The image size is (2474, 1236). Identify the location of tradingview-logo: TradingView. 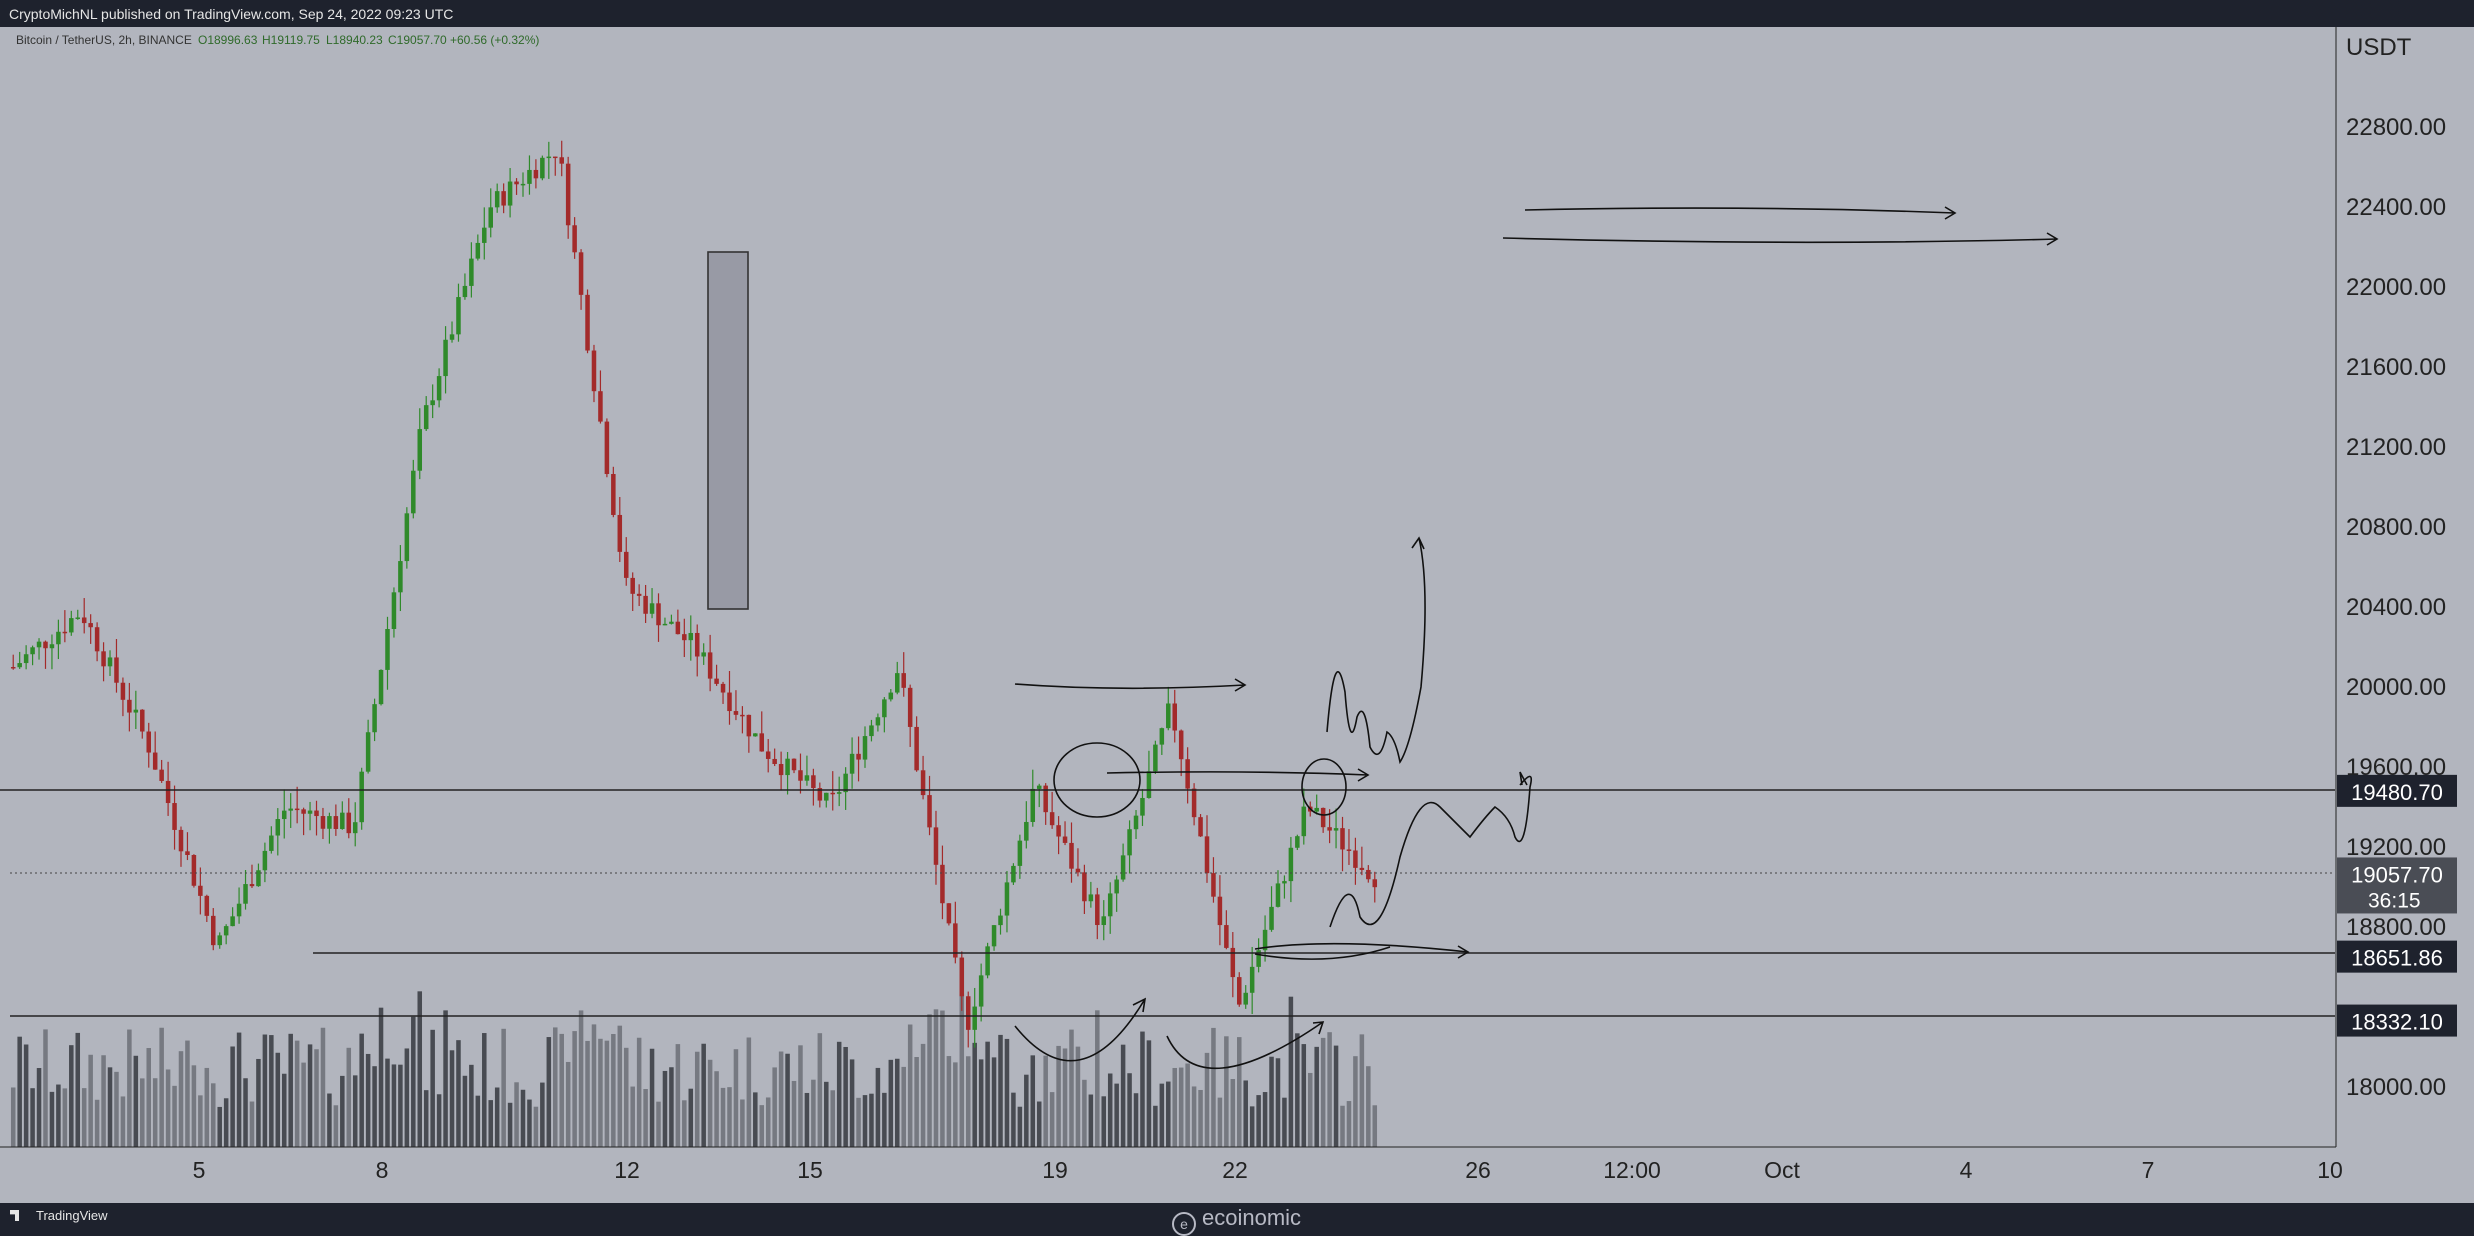
(59, 1215).